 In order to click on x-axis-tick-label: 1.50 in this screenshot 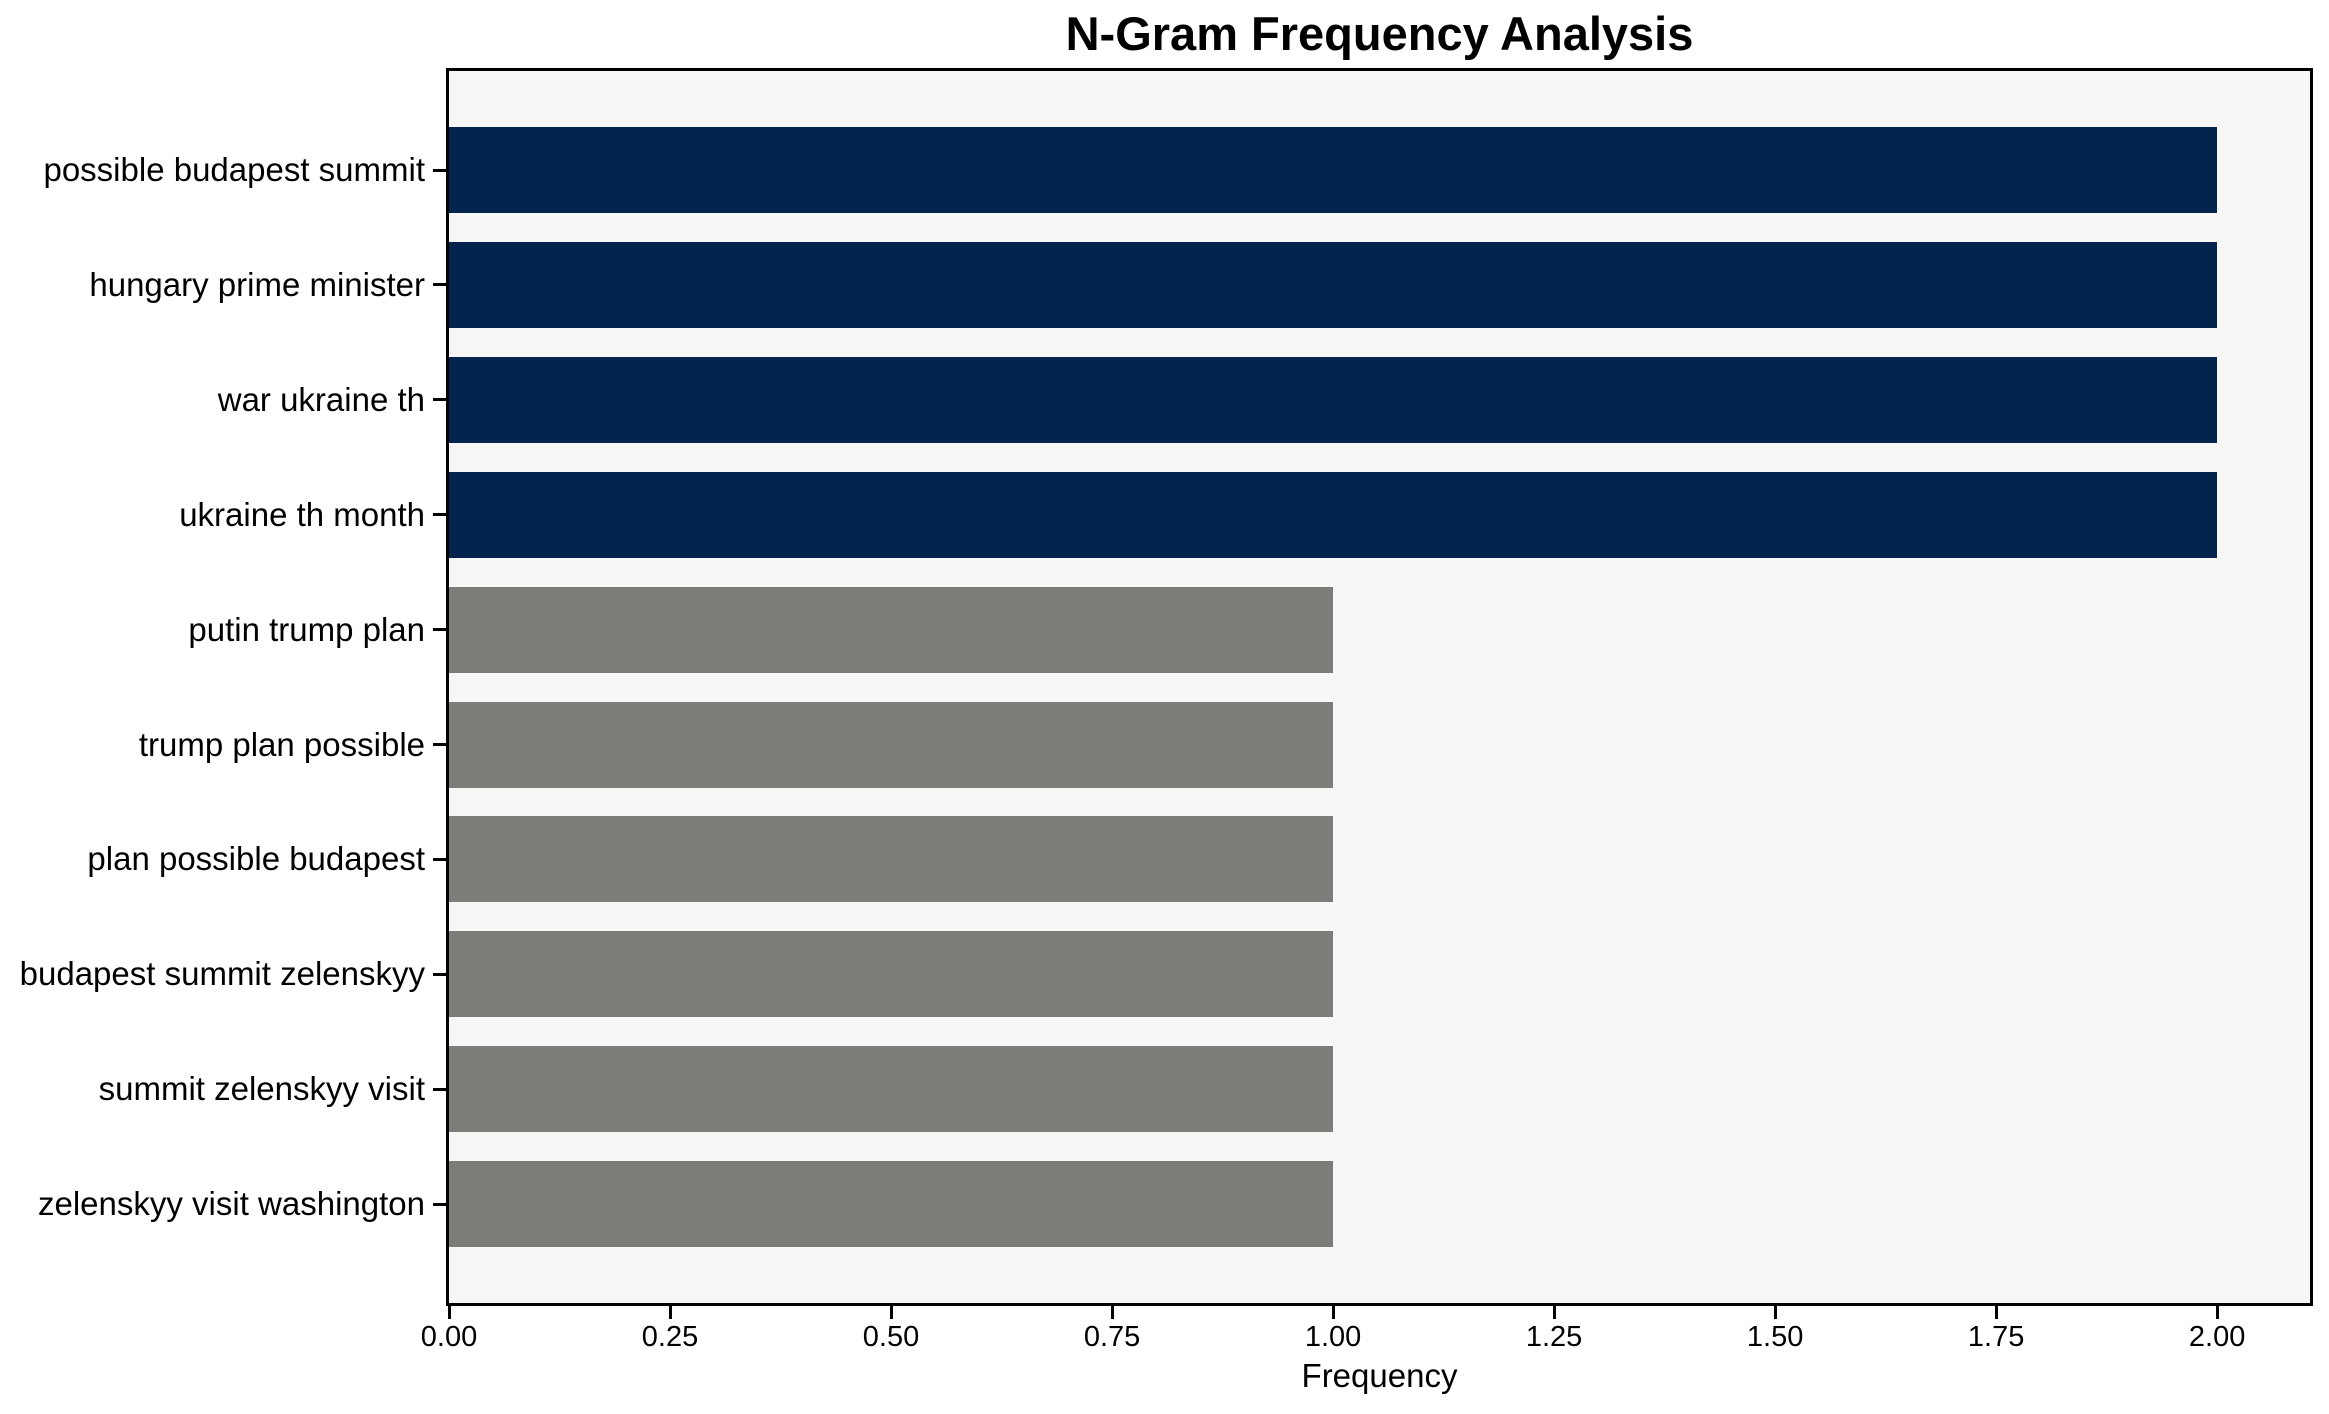, I will do `click(1775, 1337)`.